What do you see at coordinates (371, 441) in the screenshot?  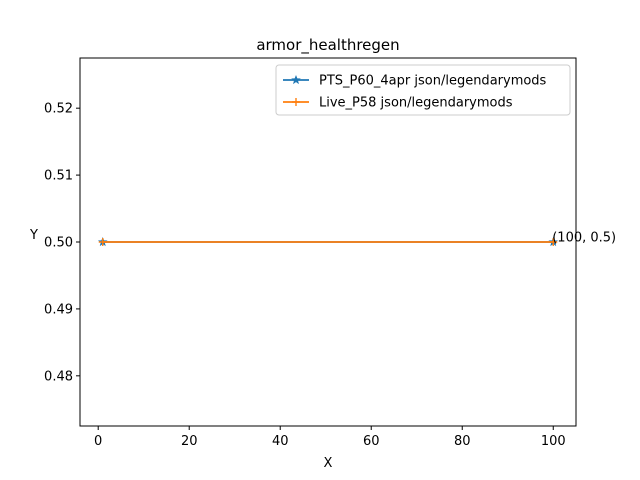 I see `x-tick-label: 60` at bounding box center [371, 441].